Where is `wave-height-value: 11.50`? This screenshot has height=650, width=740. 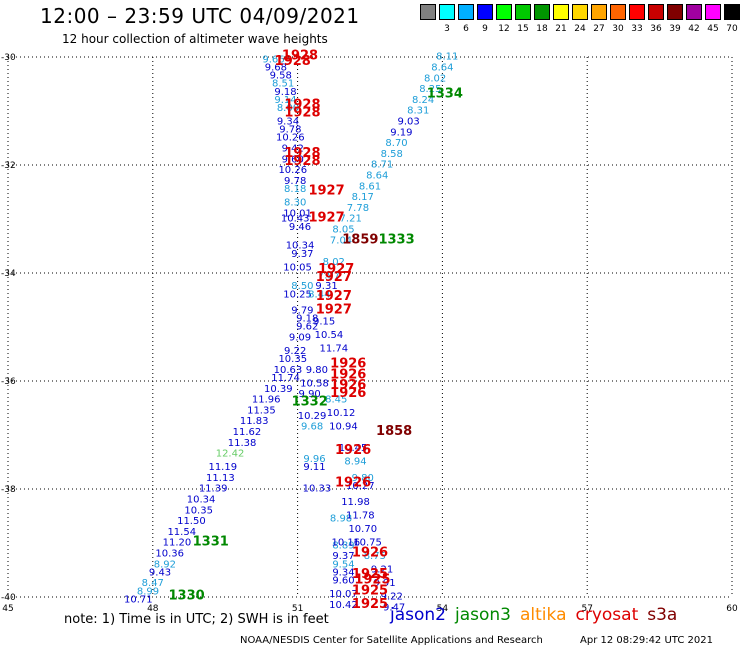
wave-height-value: 11.50 is located at coordinates (191, 521).